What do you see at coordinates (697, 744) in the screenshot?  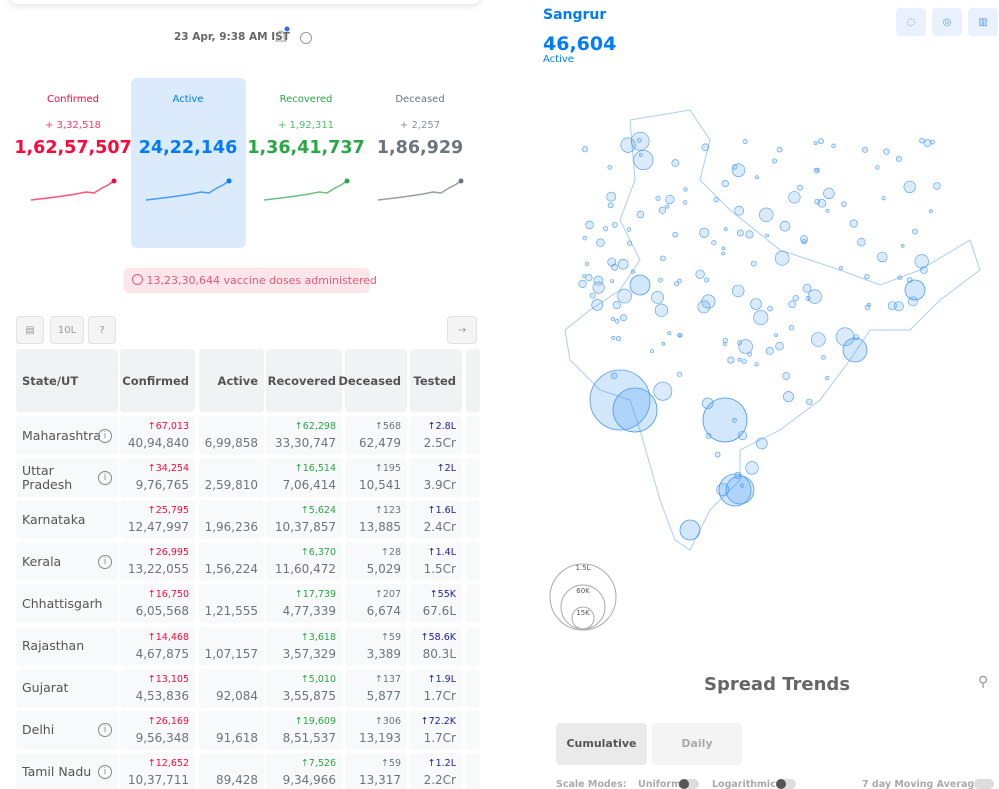 I see `tab-daily: Daily` at bounding box center [697, 744].